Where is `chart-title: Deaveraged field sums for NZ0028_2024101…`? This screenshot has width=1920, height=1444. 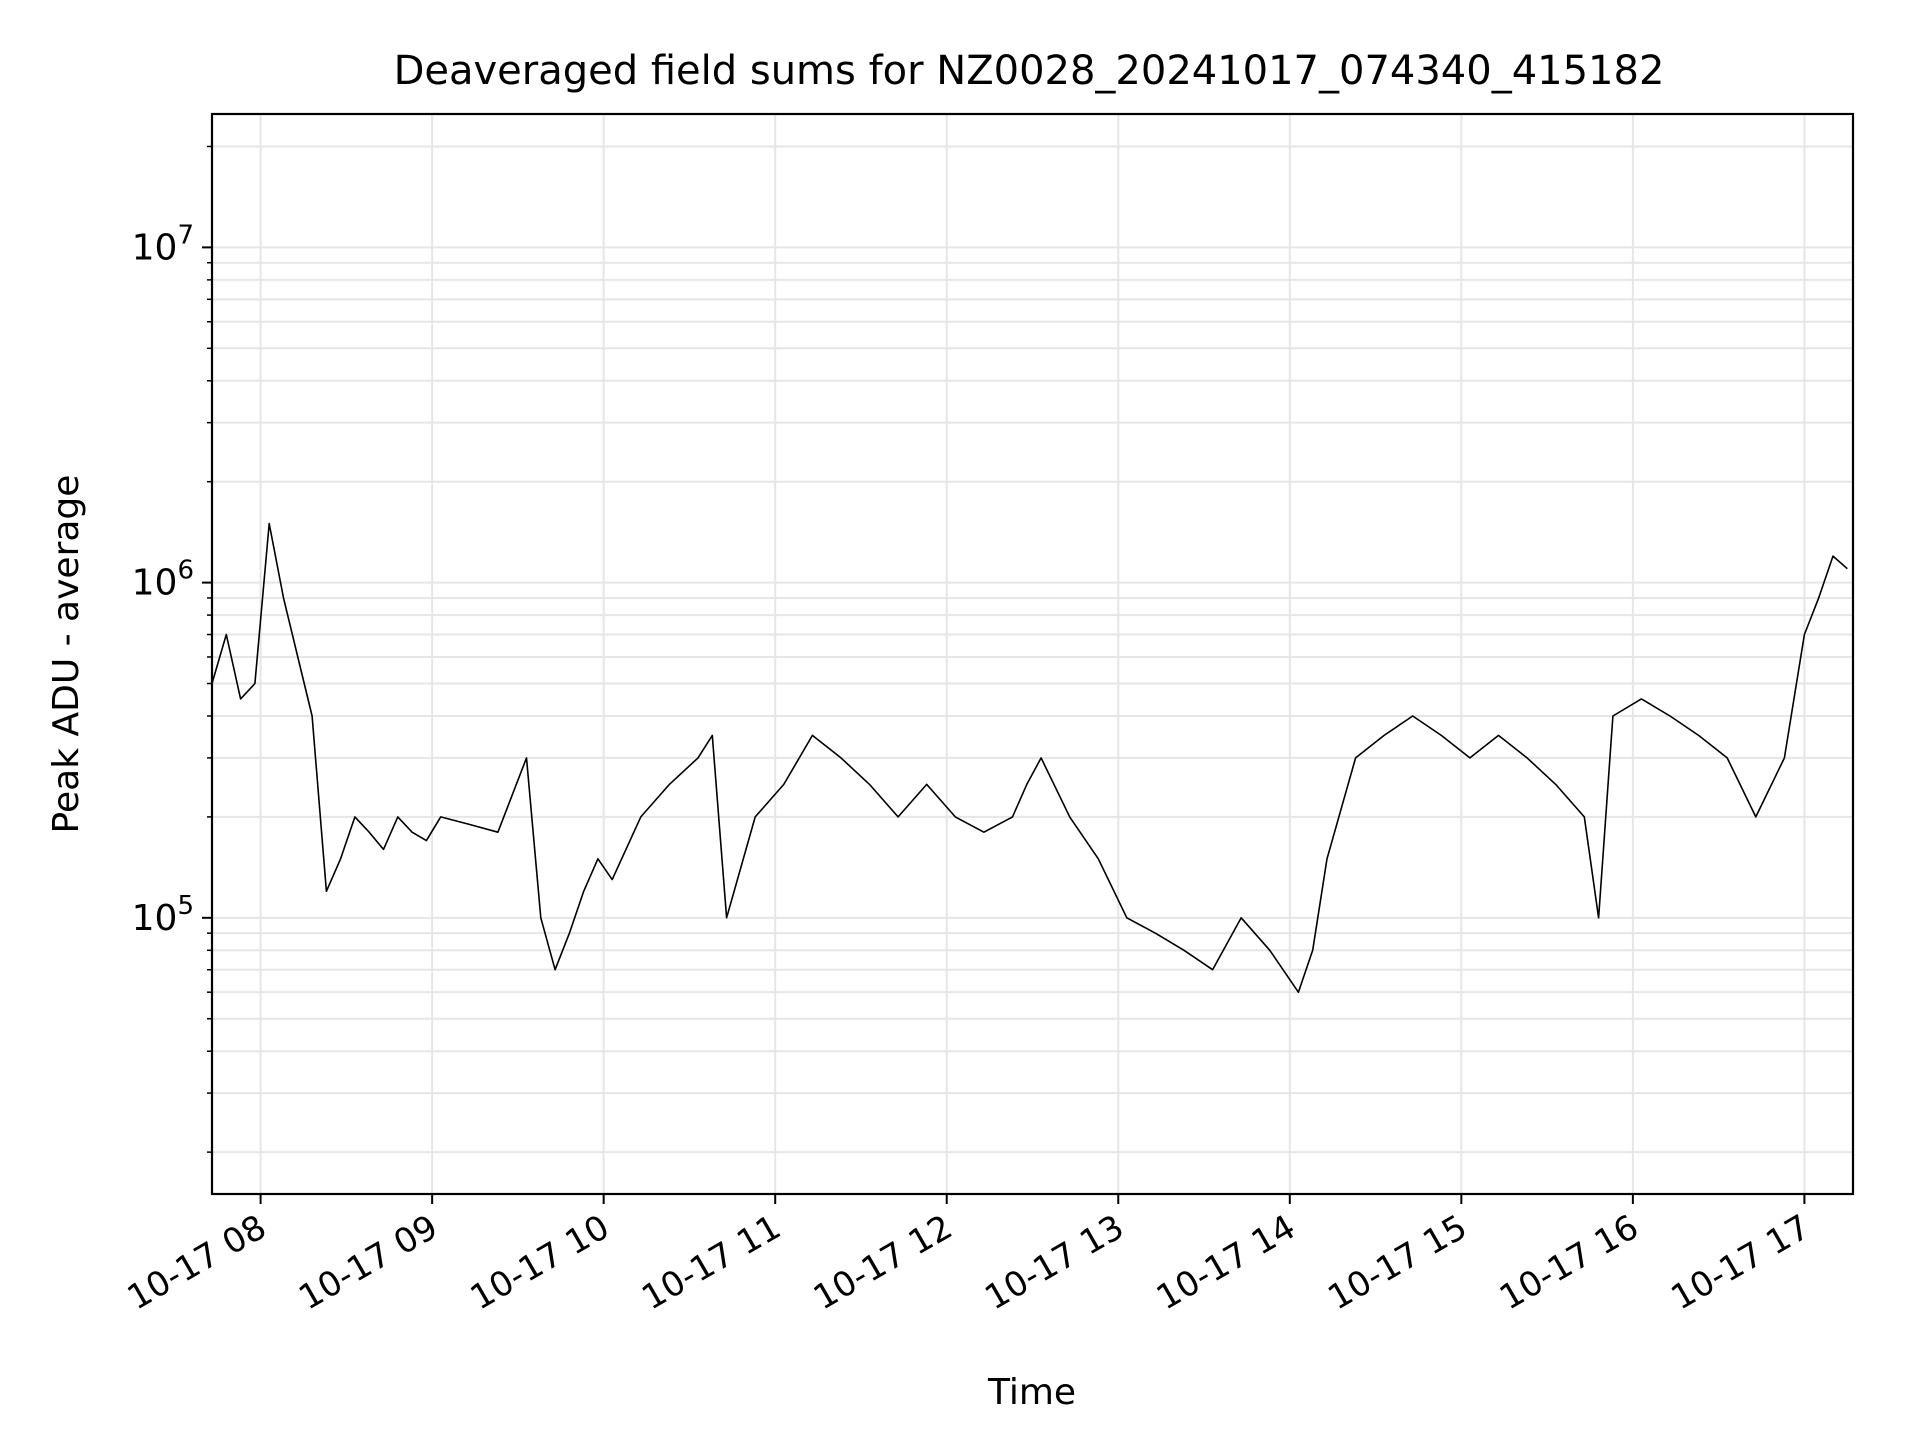
chart-title: Deaveraged field sums for NZ0028_2024101… is located at coordinates (1029, 71).